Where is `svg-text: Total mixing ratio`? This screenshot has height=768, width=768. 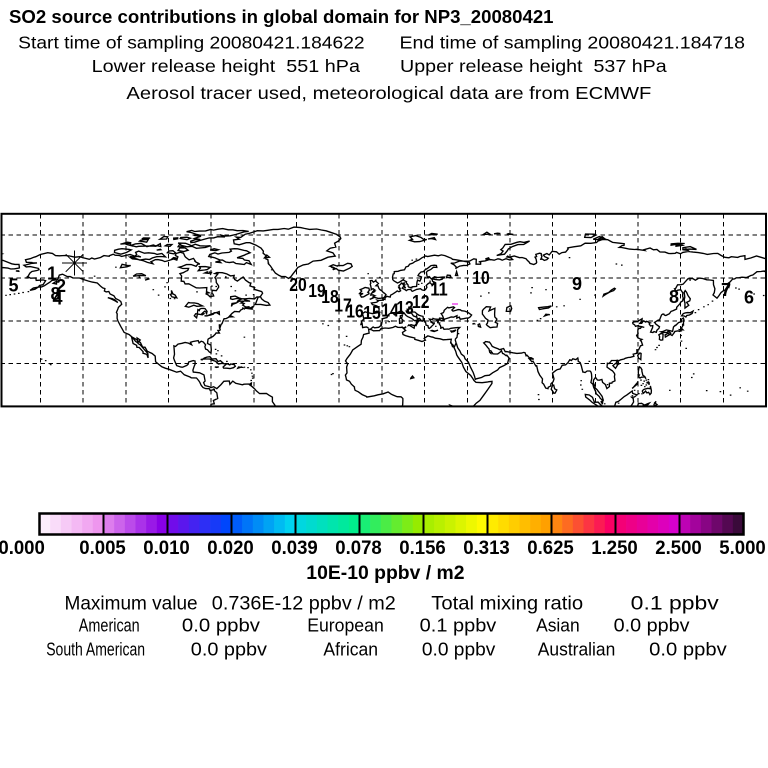
svg-text: Total mixing ratio is located at coordinates (507, 604).